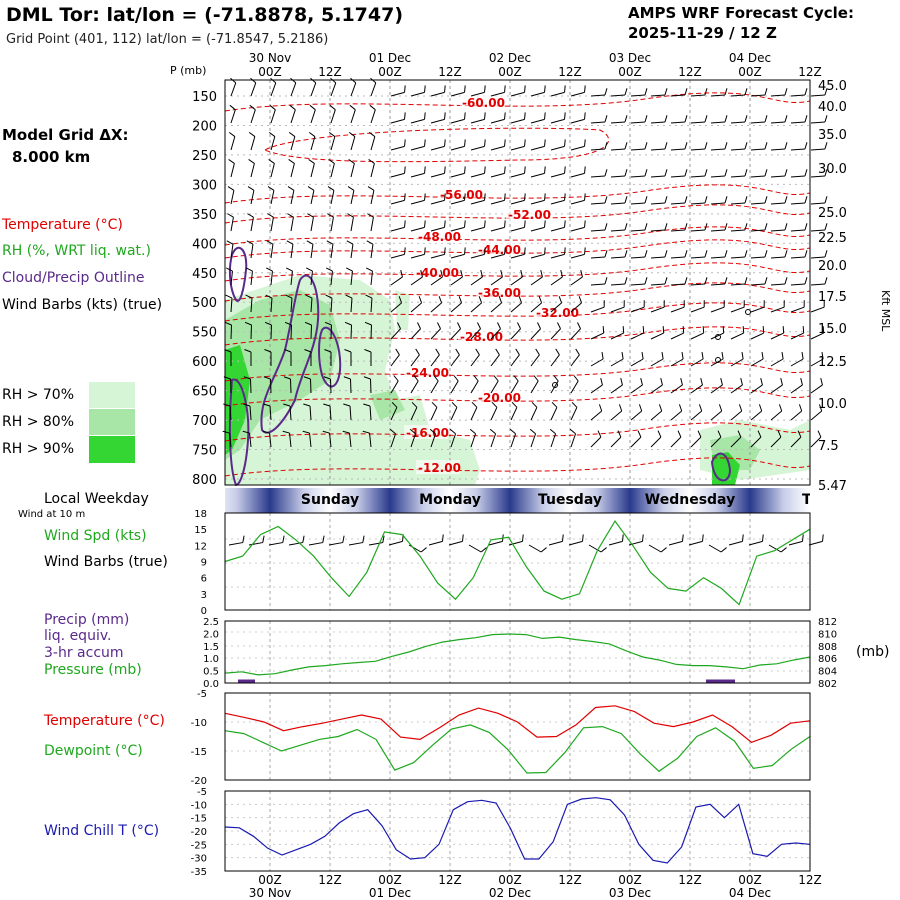 The width and height of the screenshot is (900, 900). What do you see at coordinates (106, 562) in the screenshot?
I see `wind-barbs-label: Wind Barbs (true)` at bounding box center [106, 562].